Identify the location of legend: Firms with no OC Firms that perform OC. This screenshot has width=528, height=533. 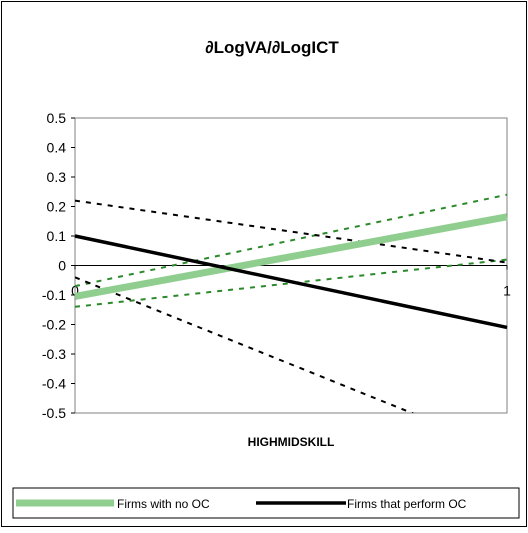
(266, 503).